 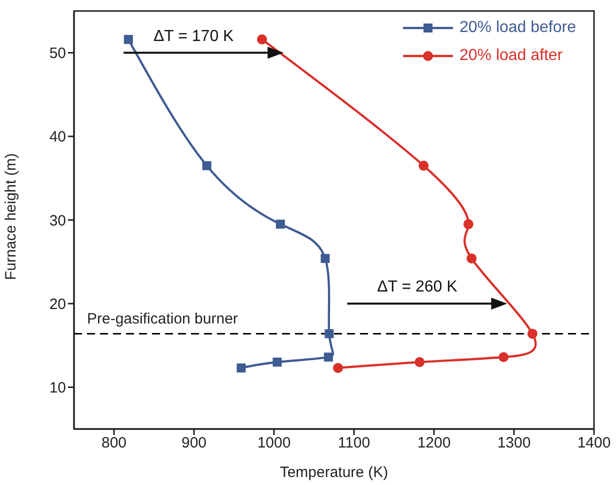 I want to click on x-tick-label: 1400, so click(x=594, y=443).